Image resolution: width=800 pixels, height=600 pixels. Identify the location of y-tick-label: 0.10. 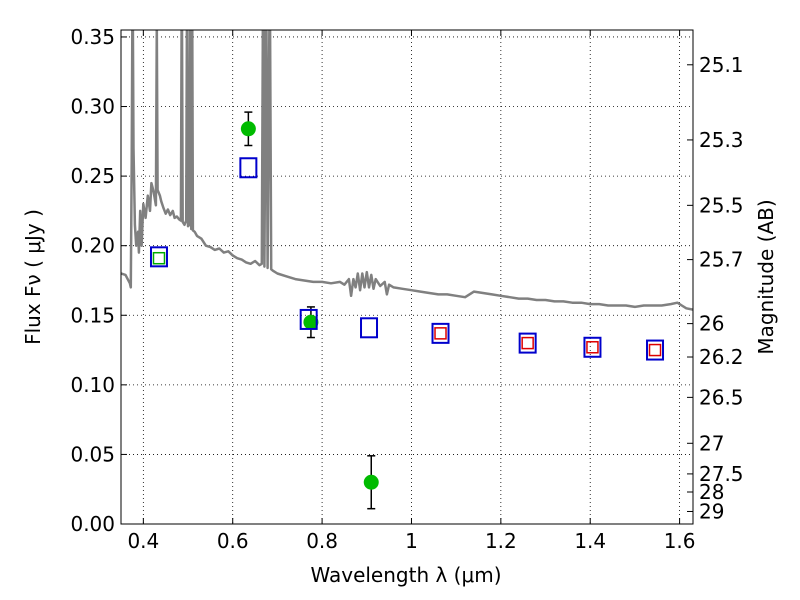
(92, 385).